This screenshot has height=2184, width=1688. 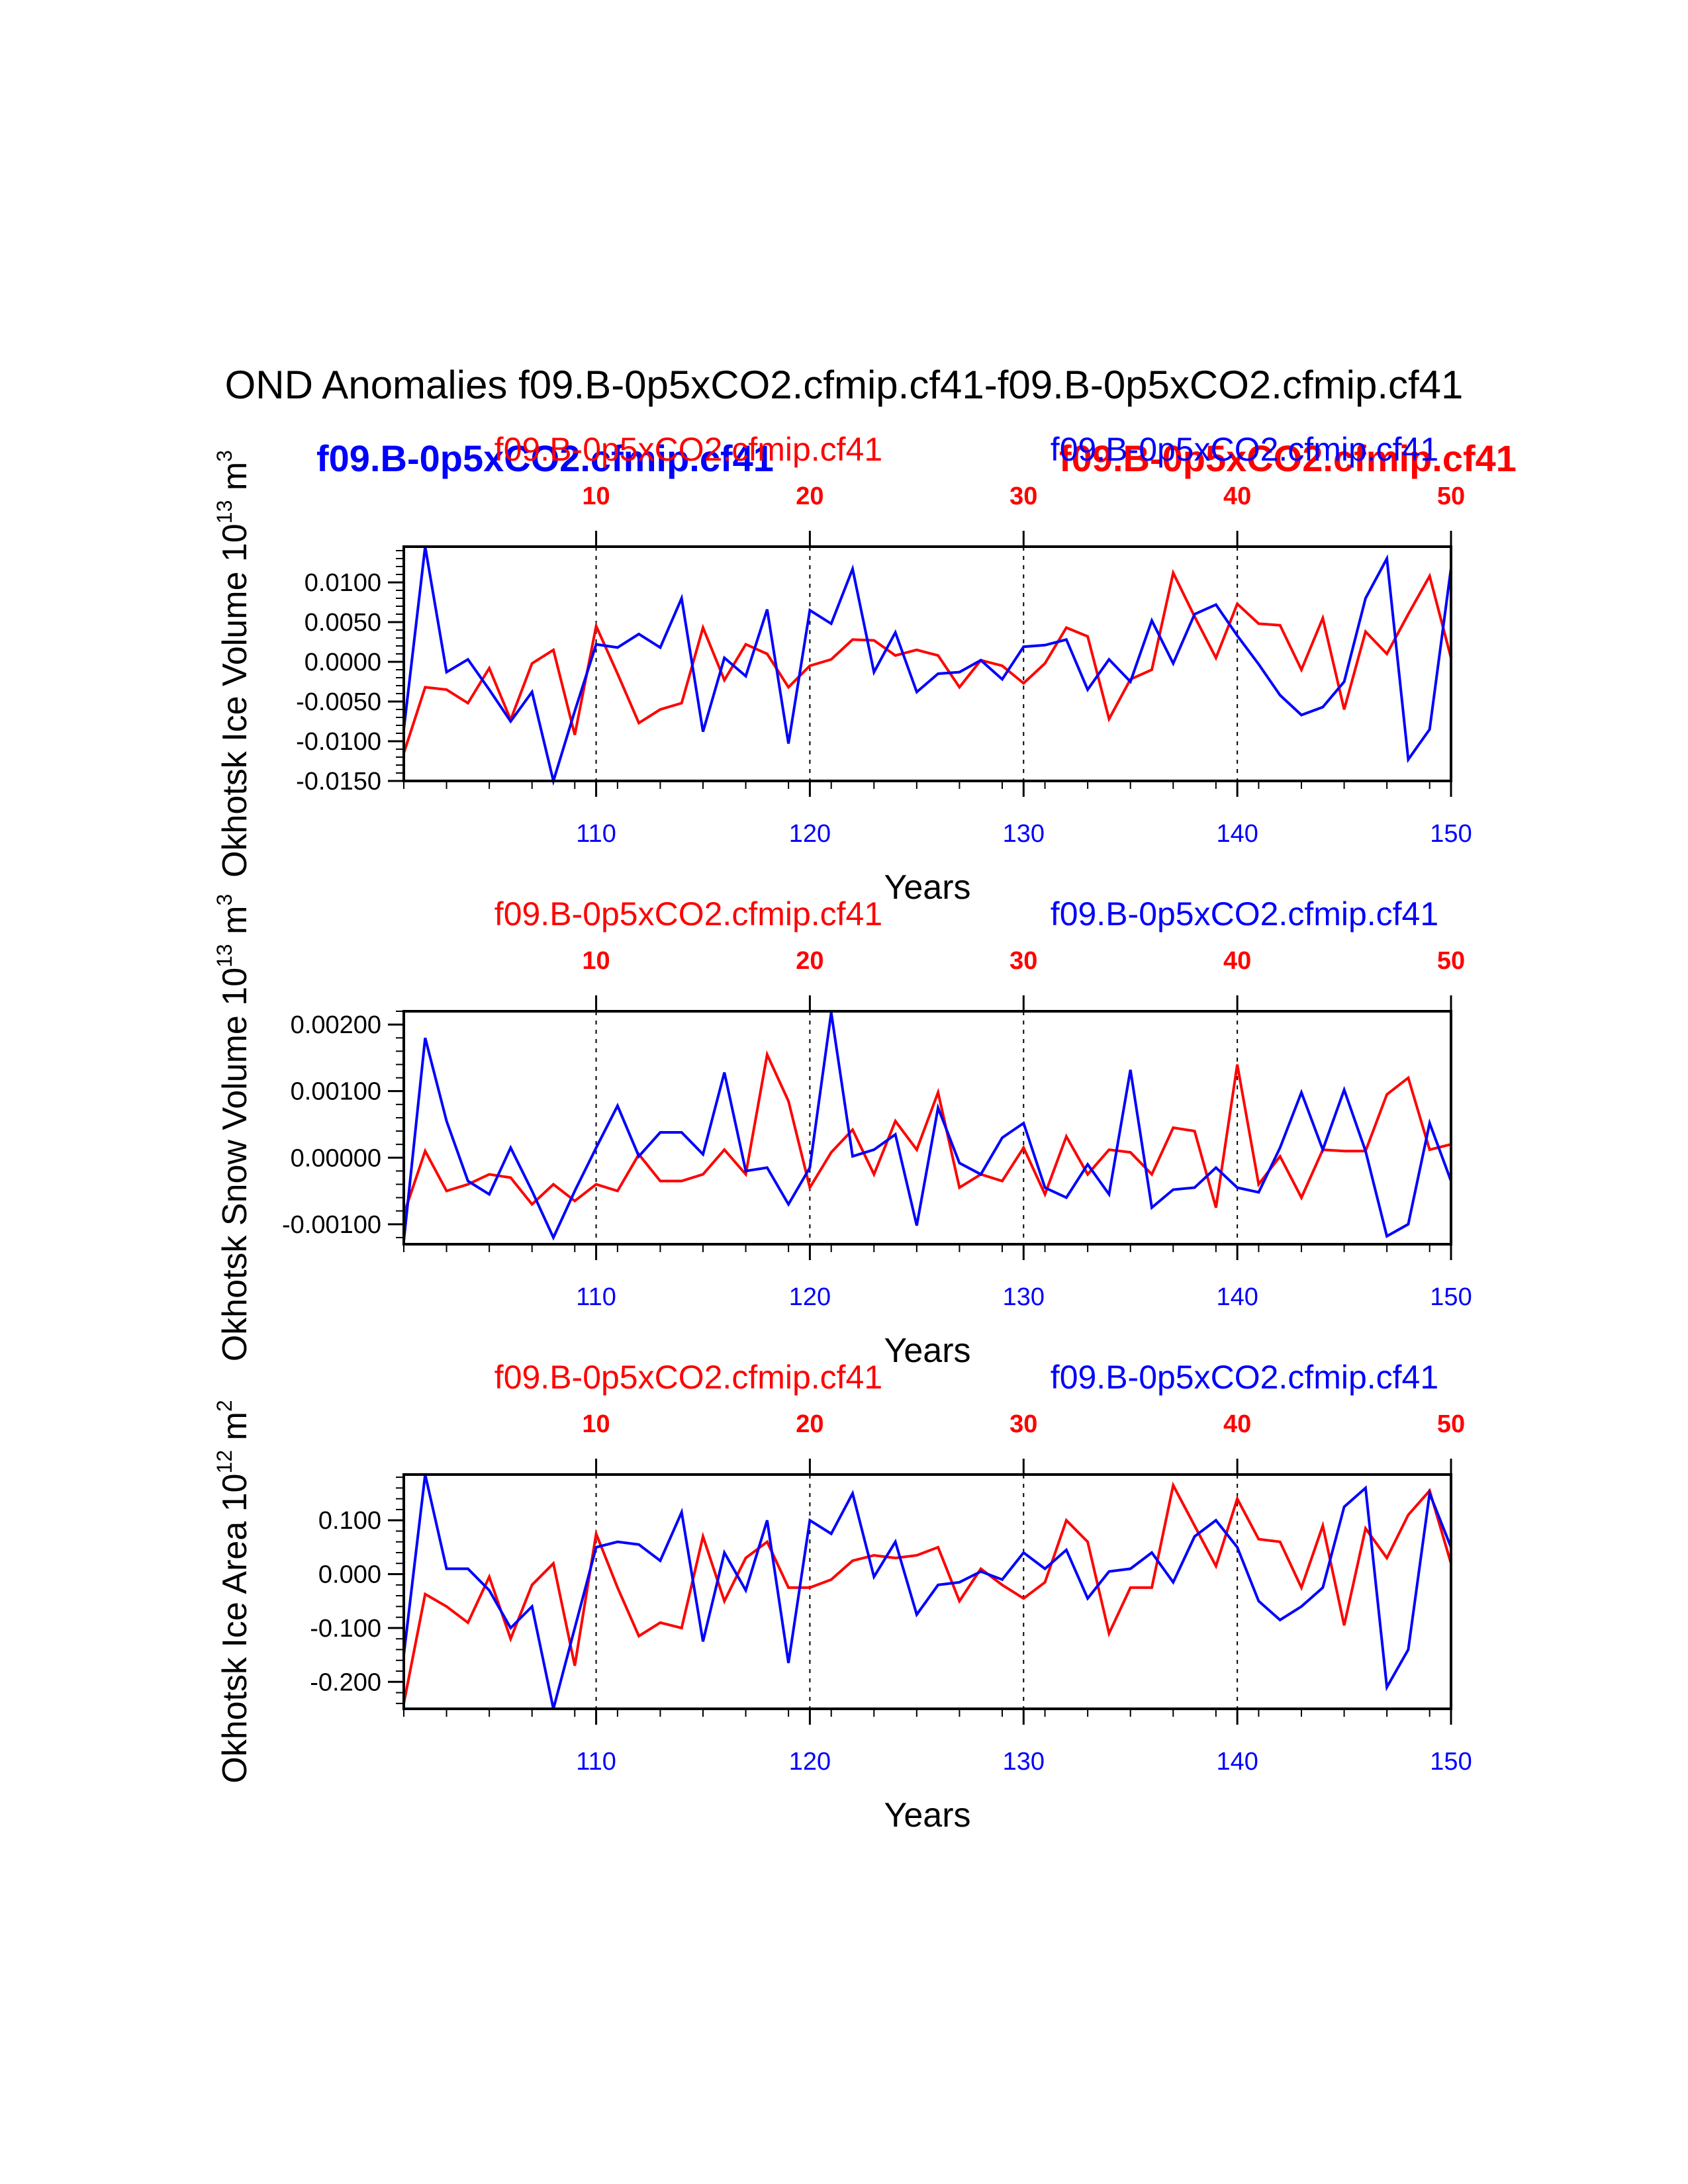 I want to click on y-tick-label: 0.0050, so click(x=343, y=623).